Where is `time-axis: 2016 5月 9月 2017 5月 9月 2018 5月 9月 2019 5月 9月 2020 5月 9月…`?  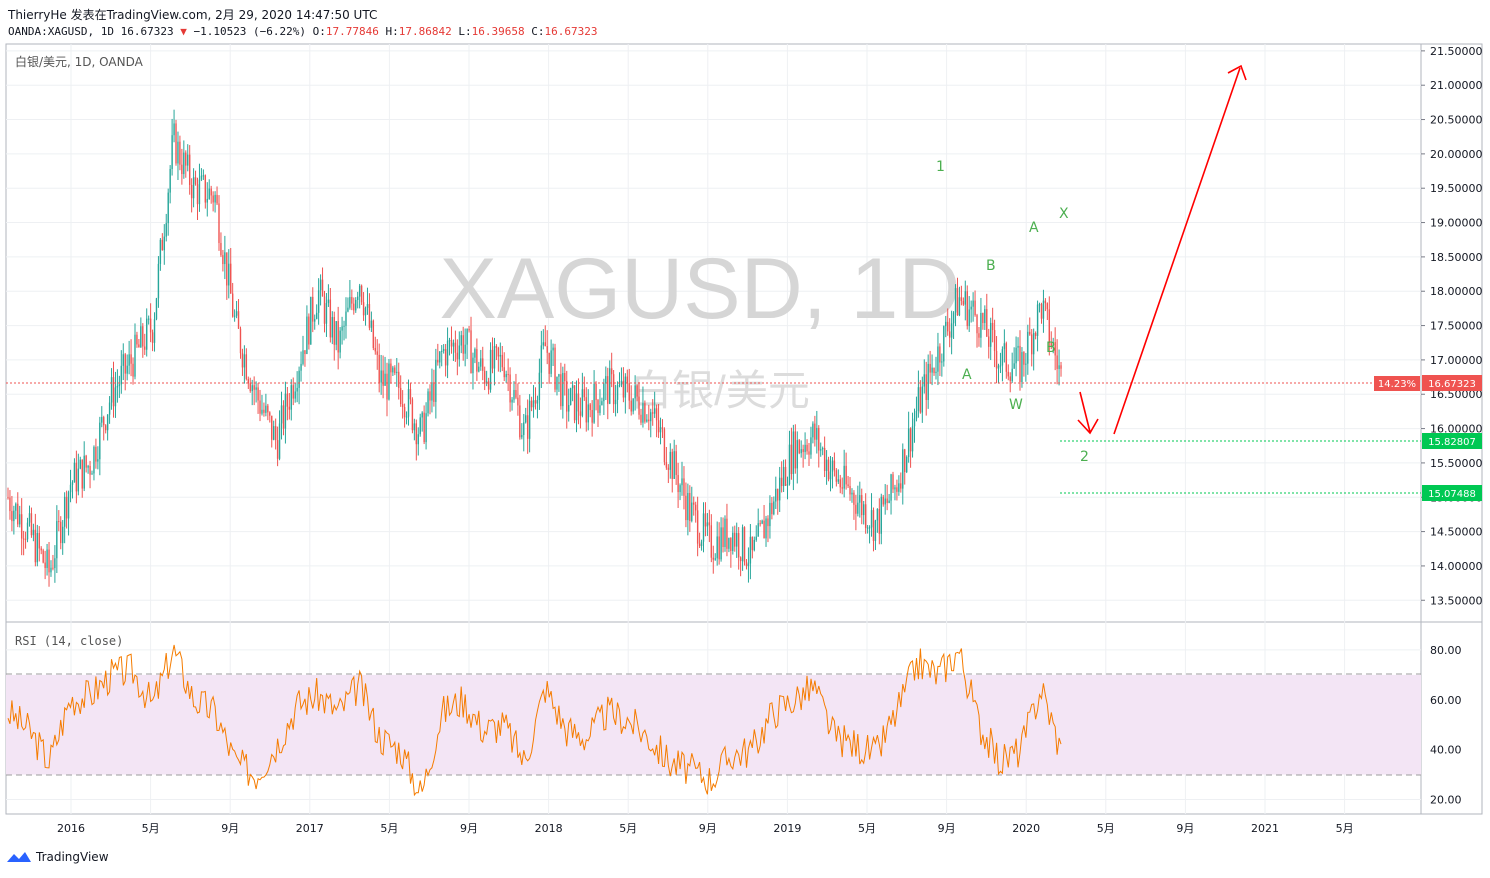
time-axis: 2016 5月 9月 2017 5月 9月 2018 5月 9月 2019 5月 9月 2020 5月 9月… is located at coordinates (705, 828).